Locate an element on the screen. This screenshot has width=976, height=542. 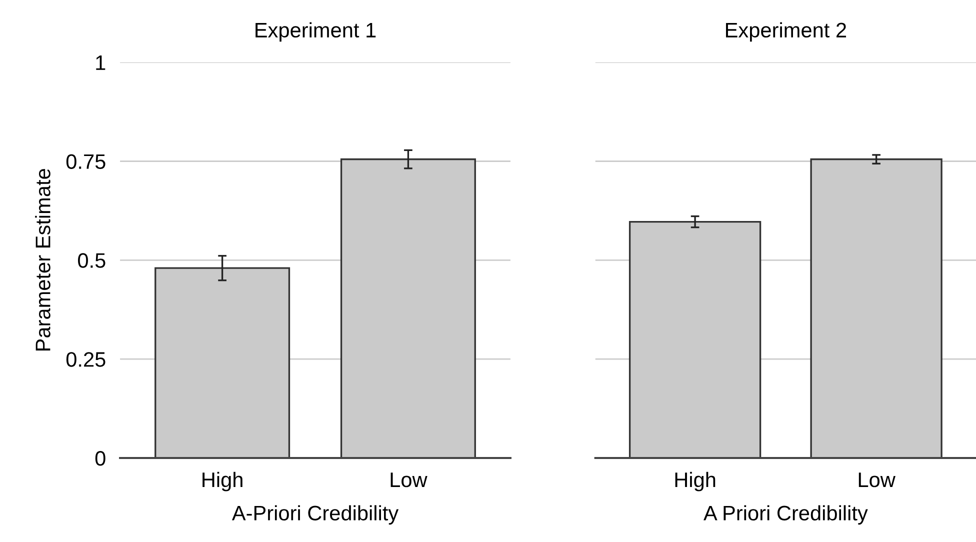
x-axis-title: A-Priori Credibility is located at coordinates (315, 515).